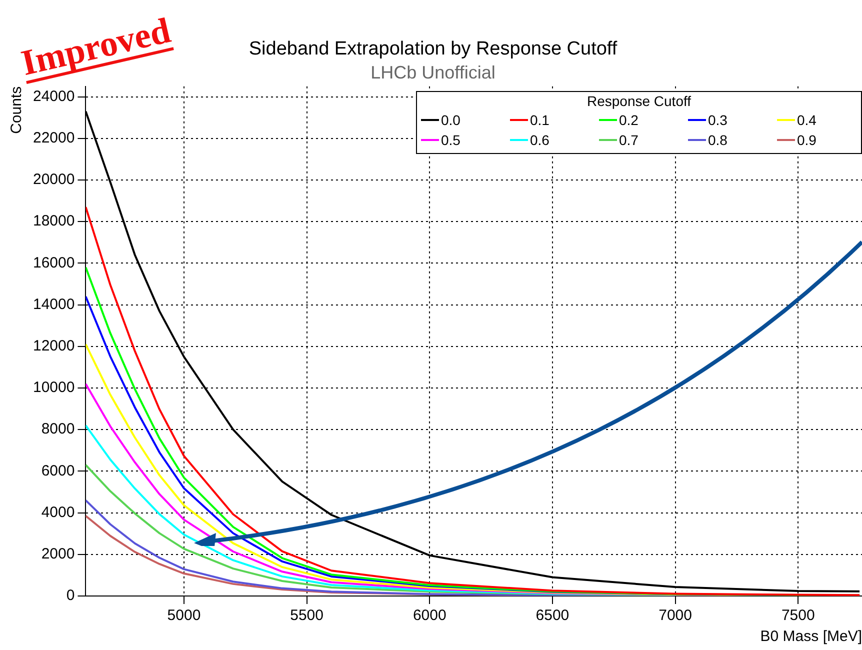  Describe the element at coordinates (58, 471) in the screenshot. I see `y-tick-label: 6000` at that location.